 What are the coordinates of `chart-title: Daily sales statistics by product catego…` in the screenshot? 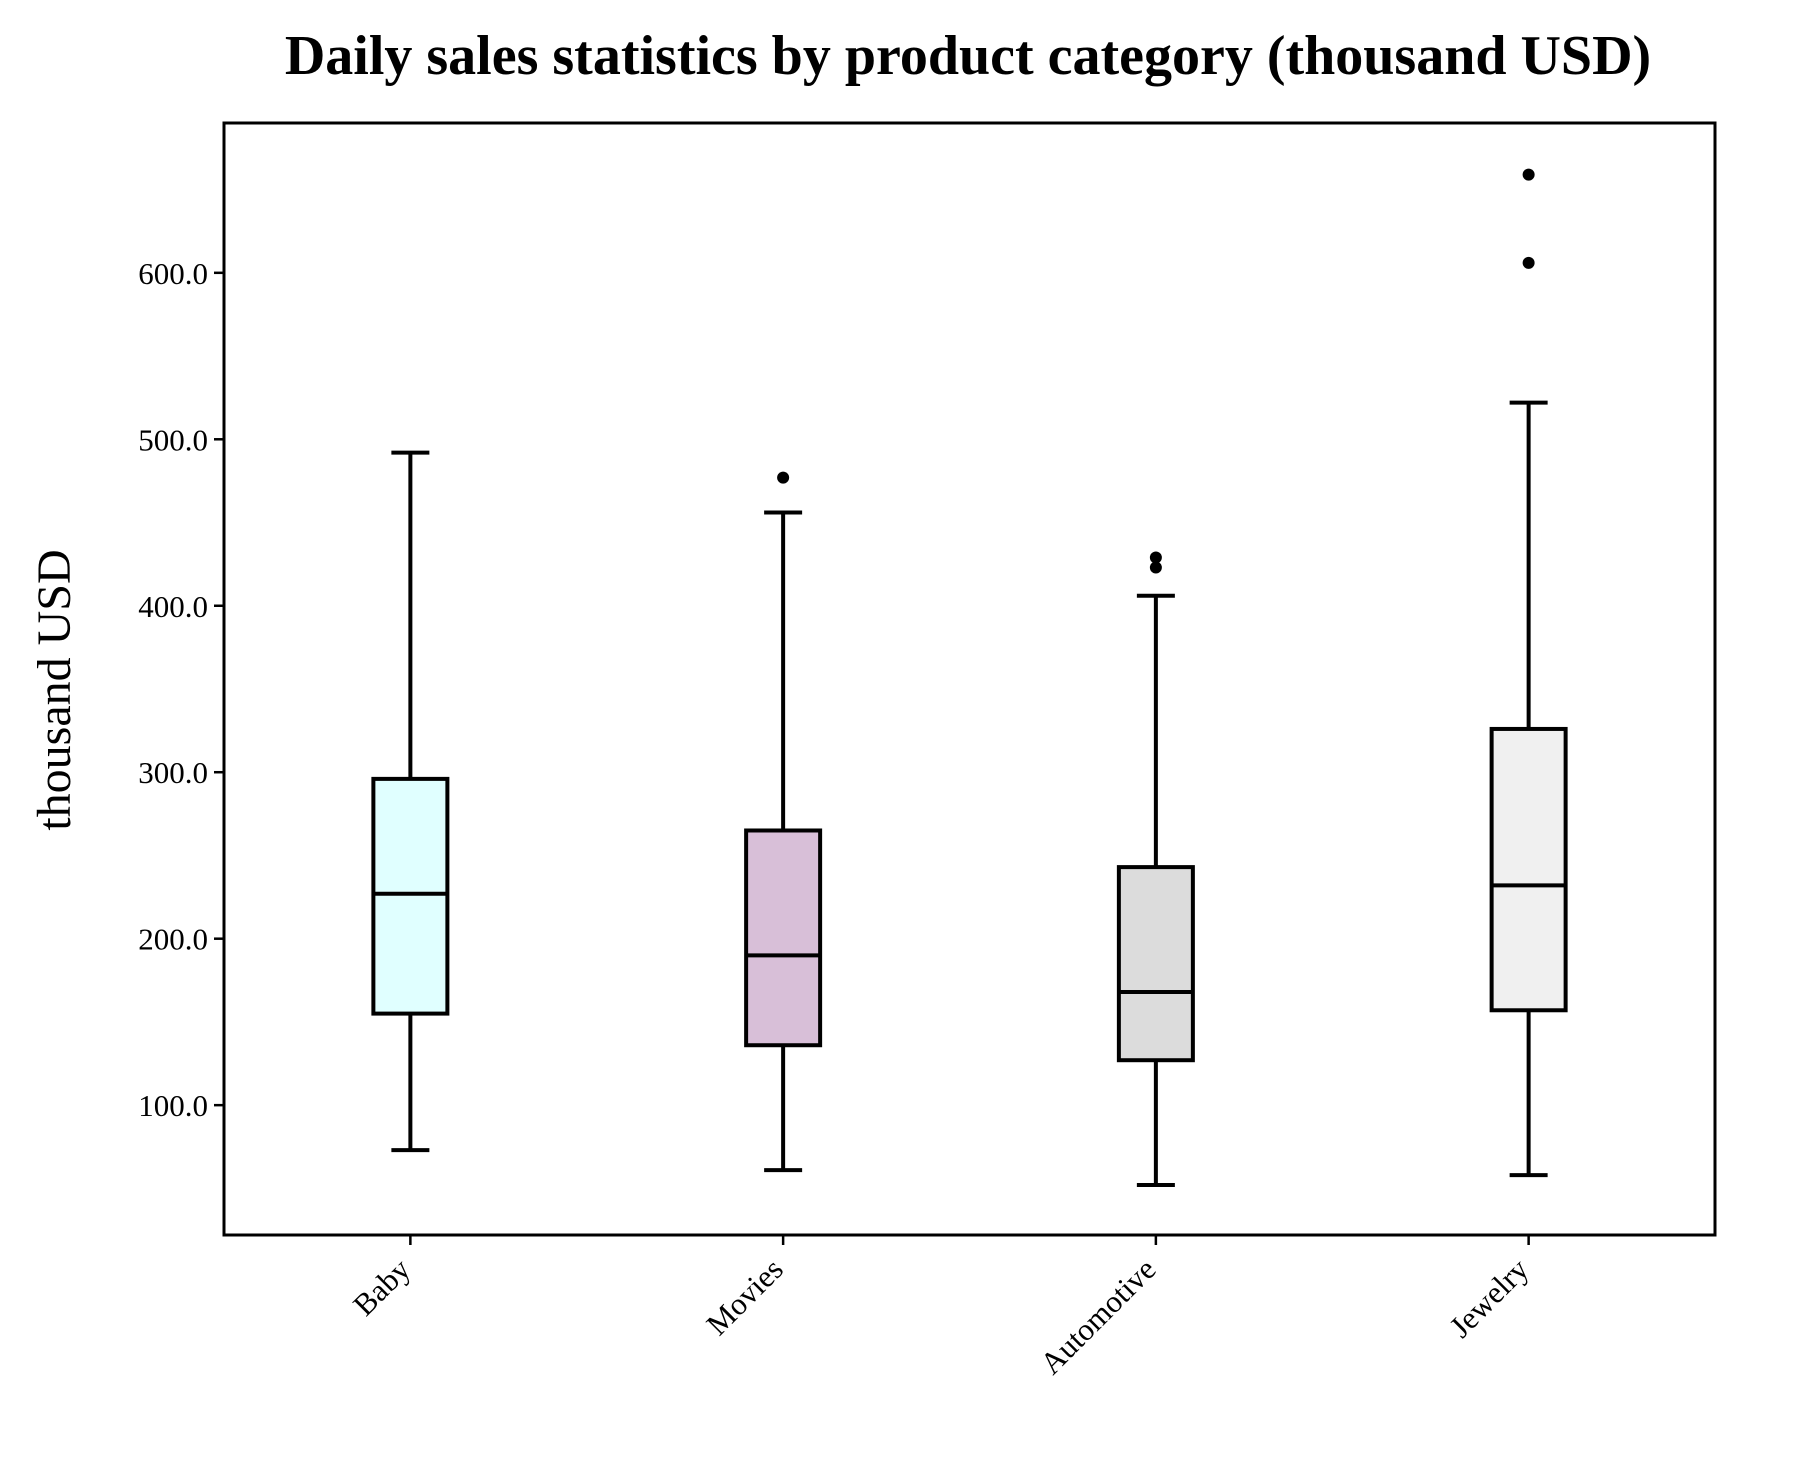 It's located at (968, 56).